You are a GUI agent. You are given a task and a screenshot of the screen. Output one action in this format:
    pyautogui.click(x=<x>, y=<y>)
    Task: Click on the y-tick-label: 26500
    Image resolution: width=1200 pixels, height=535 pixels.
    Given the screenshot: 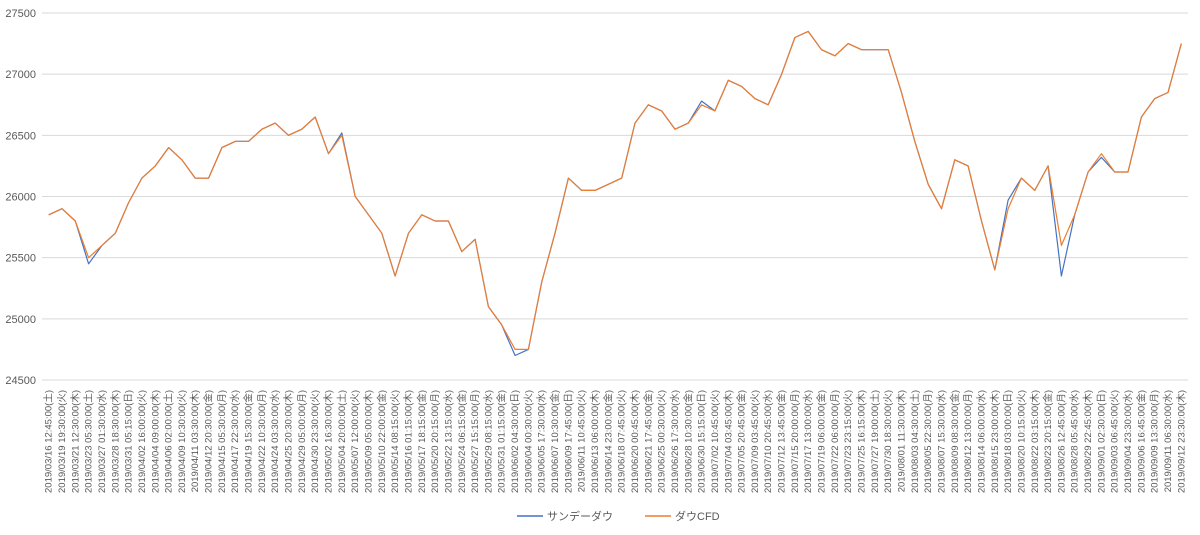 What is the action you would take?
    pyautogui.click(x=20, y=136)
    